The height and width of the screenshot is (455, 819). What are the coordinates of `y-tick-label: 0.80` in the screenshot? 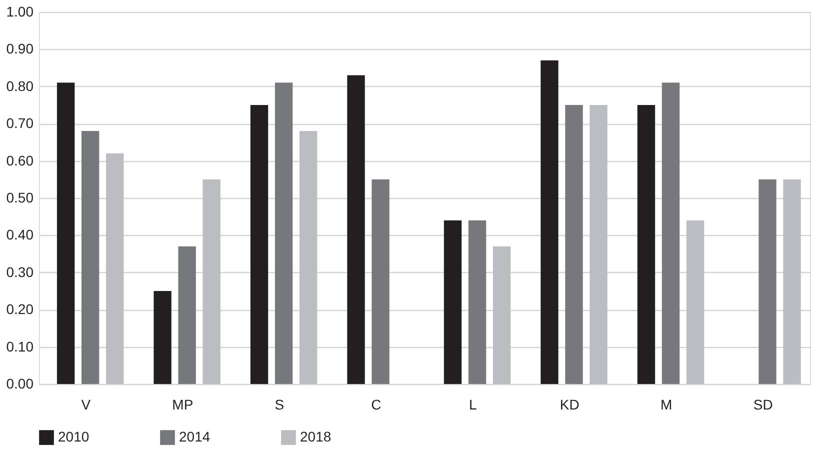 It's located at (20, 86).